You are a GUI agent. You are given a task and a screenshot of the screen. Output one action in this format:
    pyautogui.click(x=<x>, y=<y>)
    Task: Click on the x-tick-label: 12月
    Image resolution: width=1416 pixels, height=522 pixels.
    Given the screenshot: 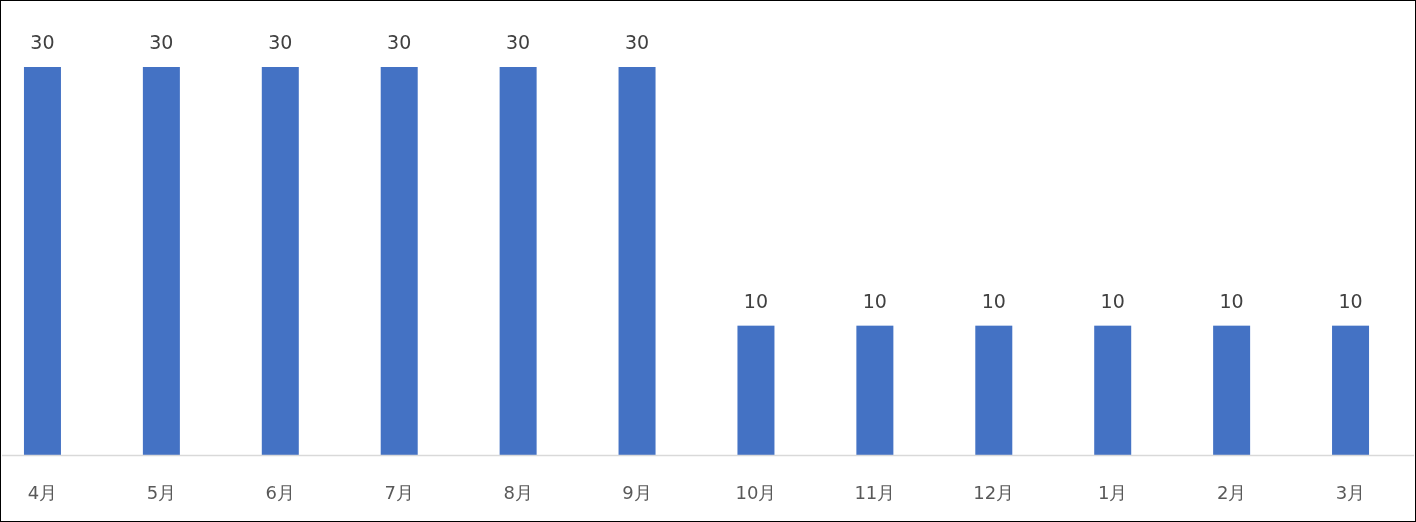 What is the action you would take?
    pyautogui.click(x=994, y=492)
    